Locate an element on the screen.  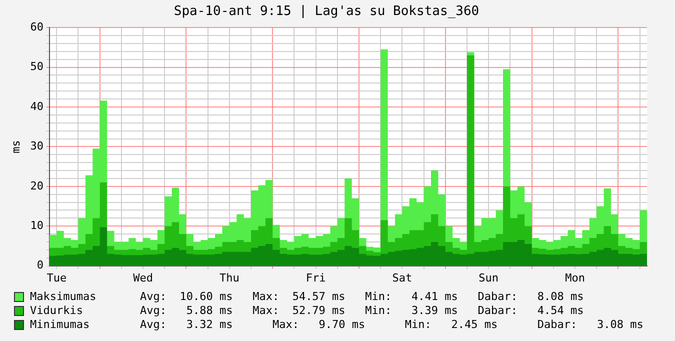
y-tick-label: 60 is located at coordinates (37, 27).